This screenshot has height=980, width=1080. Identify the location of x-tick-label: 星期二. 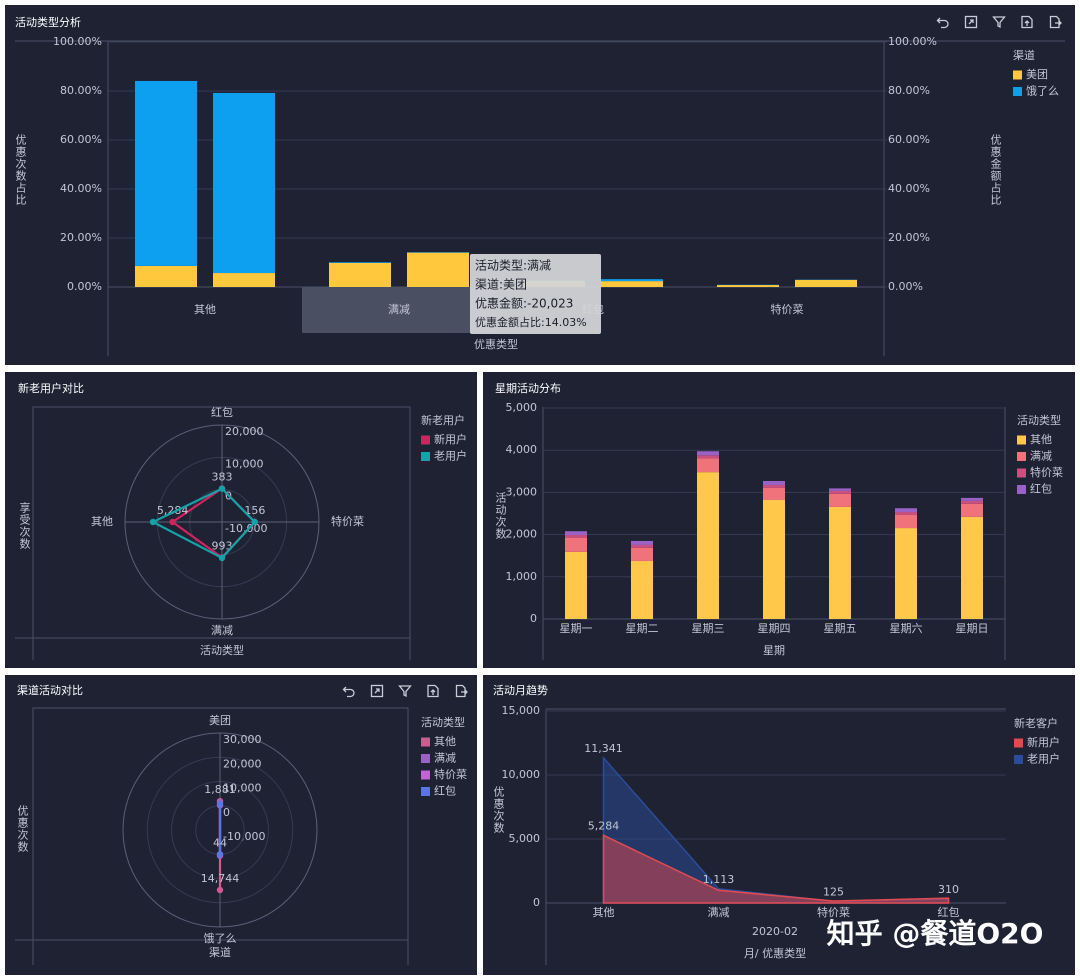
(642, 628).